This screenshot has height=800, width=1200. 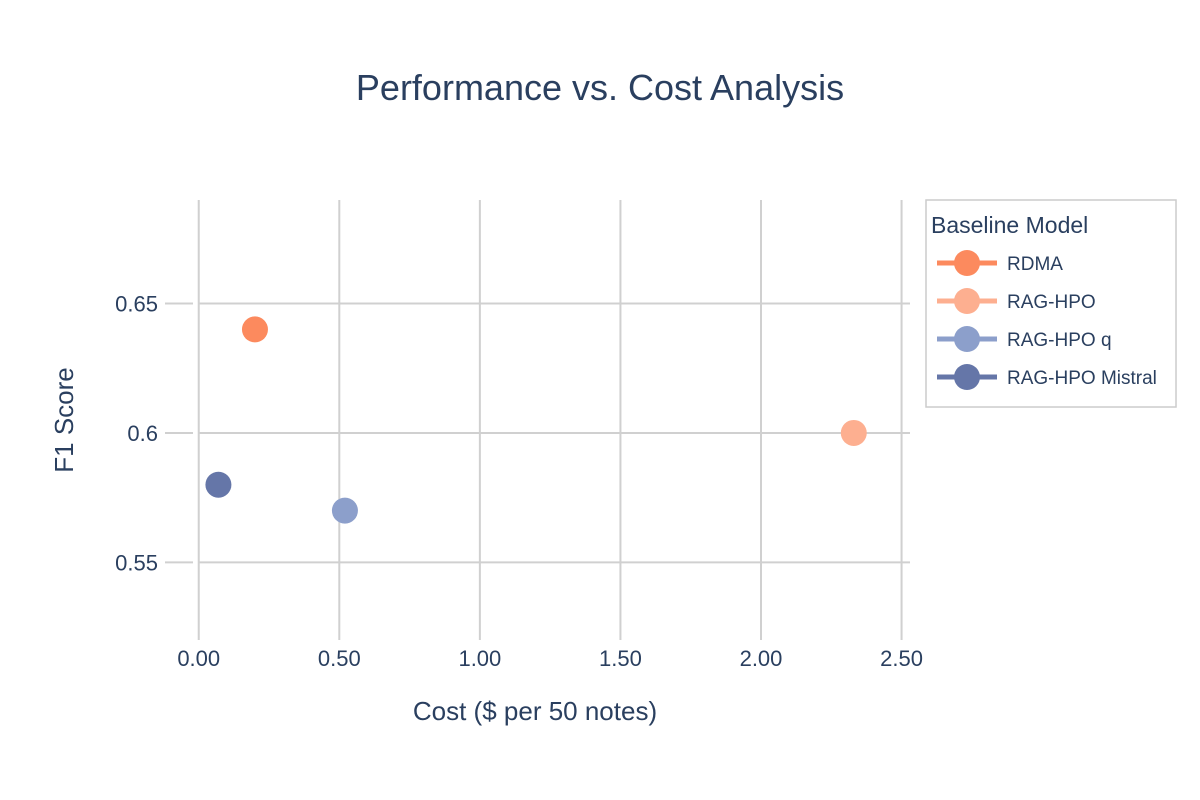 I want to click on legend-label: RAG-HPO Mistral, so click(x=1082, y=378).